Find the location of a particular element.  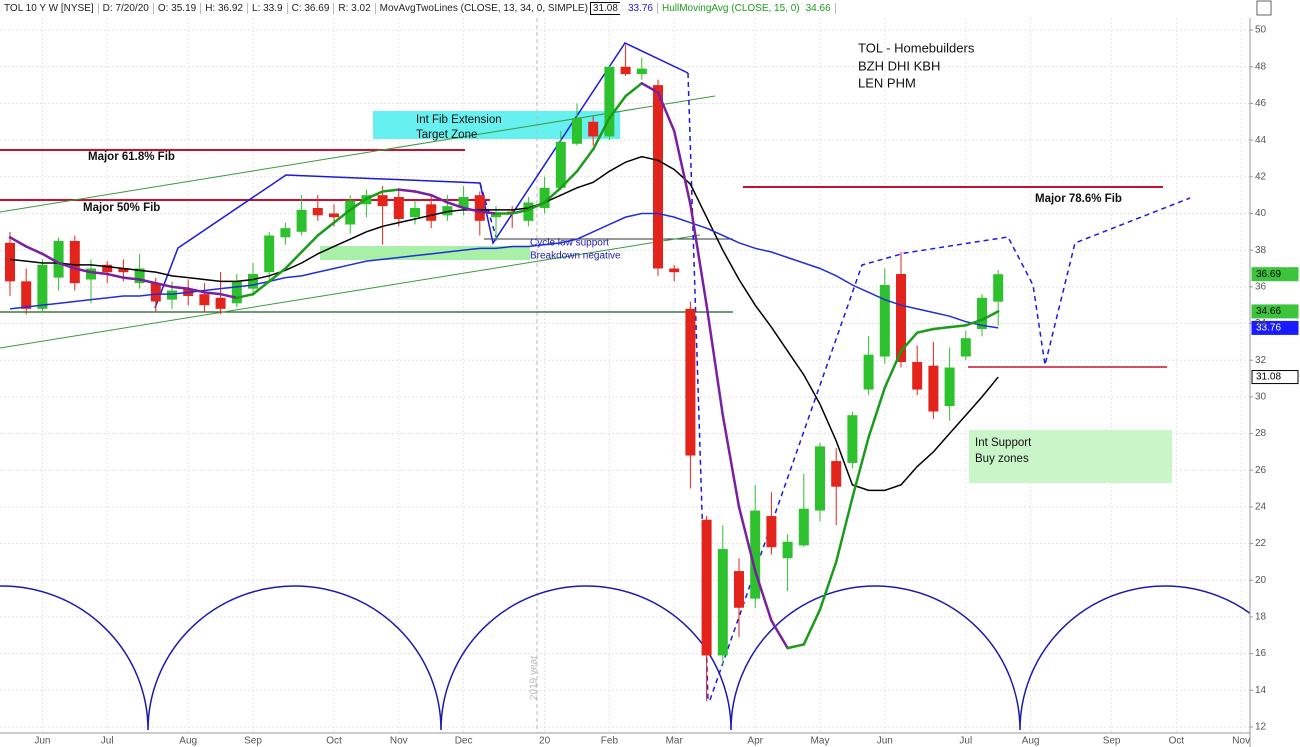

x-tick-label: Jun is located at coordinates (885, 741).